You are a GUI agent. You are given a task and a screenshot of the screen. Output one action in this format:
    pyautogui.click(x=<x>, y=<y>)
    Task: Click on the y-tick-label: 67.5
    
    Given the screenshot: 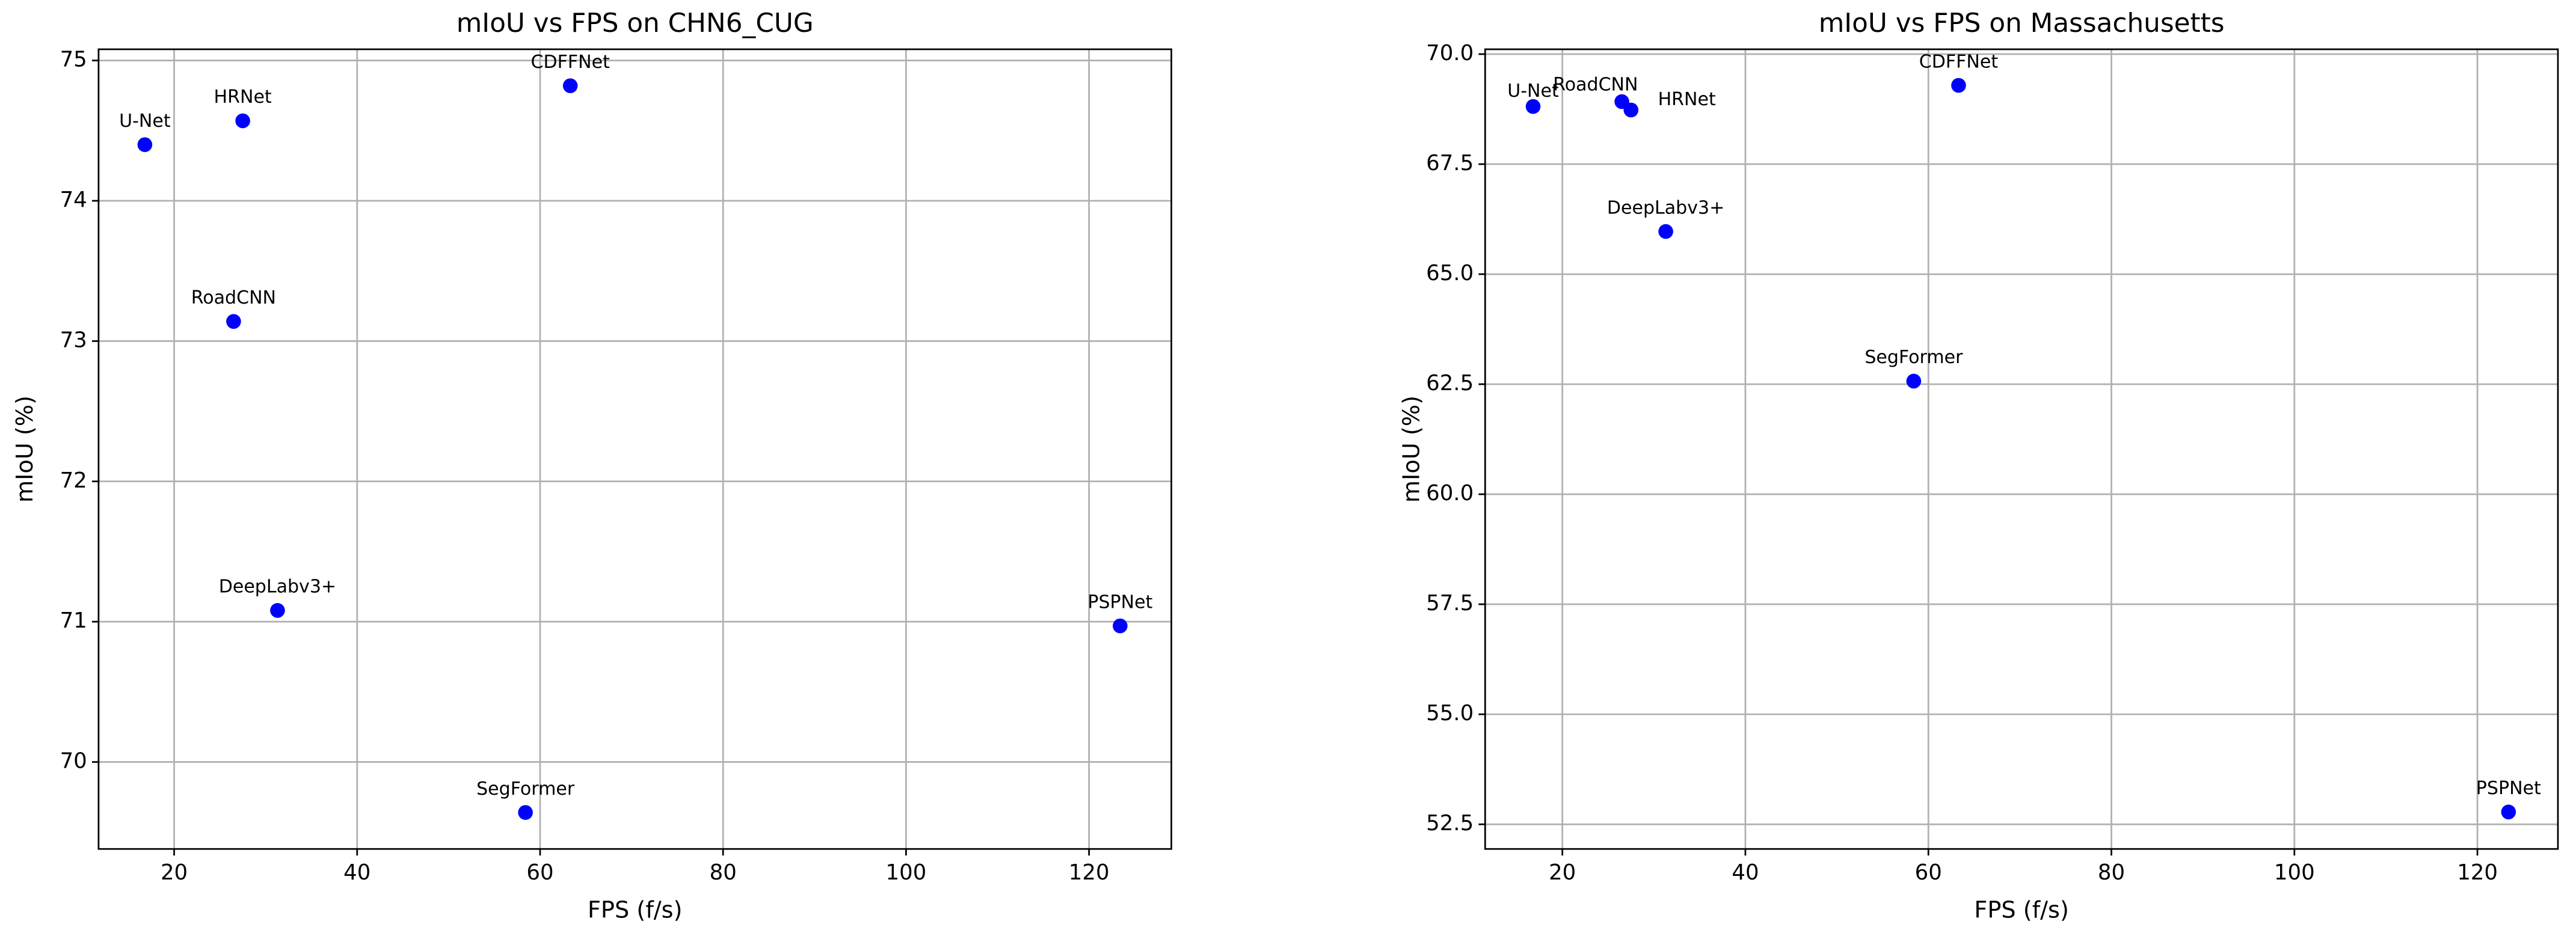 What is the action you would take?
    pyautogui.click(x=1450, y=163)
    